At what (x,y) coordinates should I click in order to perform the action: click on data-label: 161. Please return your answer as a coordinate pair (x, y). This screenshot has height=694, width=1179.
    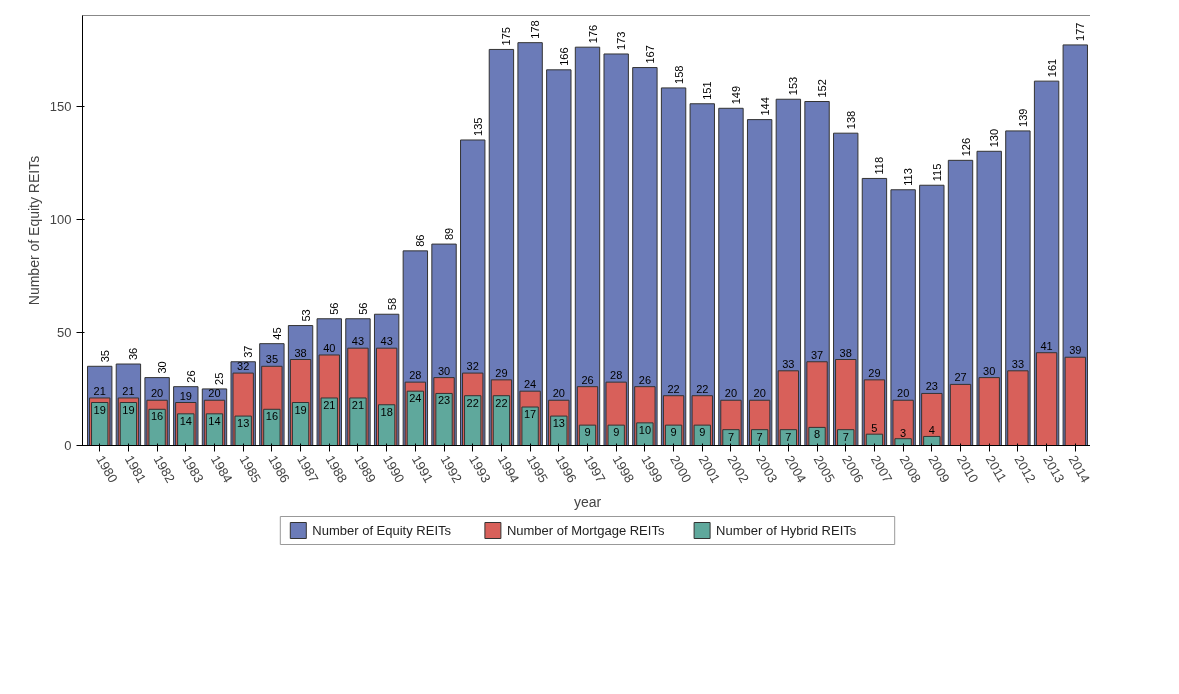
    Looking at the image, I should click on (1051, 68).